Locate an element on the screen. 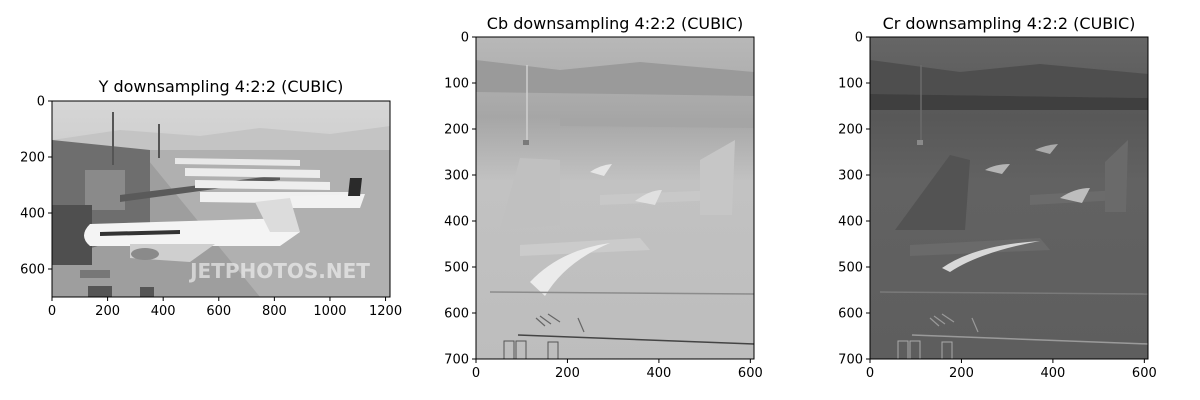  panel-title: Y downsampling 4:2:2 (CUBIC) is located at coordinates (221, 86).